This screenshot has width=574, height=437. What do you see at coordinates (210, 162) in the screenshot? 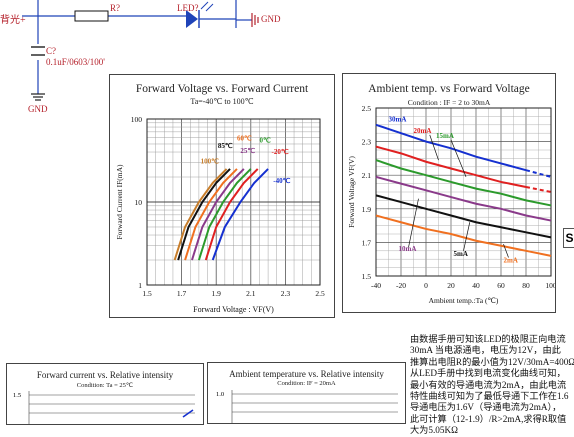
I see `chart1-series-label: 100℃` at bounding box center [210, 162].